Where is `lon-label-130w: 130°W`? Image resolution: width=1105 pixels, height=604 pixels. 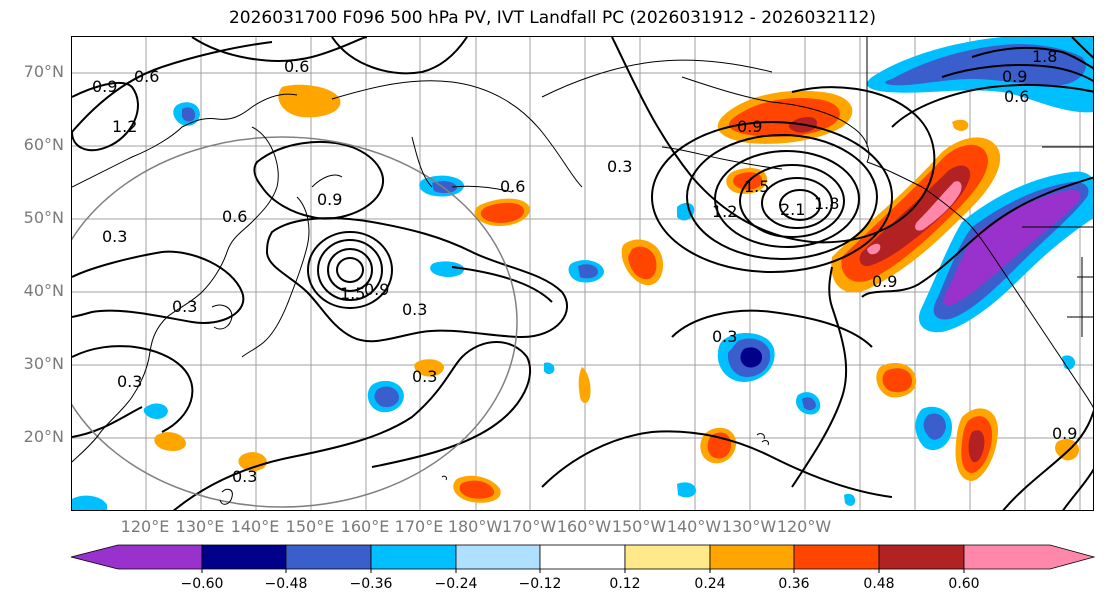 lon-label-130w: 130°W is located at coordinates (749, 526).